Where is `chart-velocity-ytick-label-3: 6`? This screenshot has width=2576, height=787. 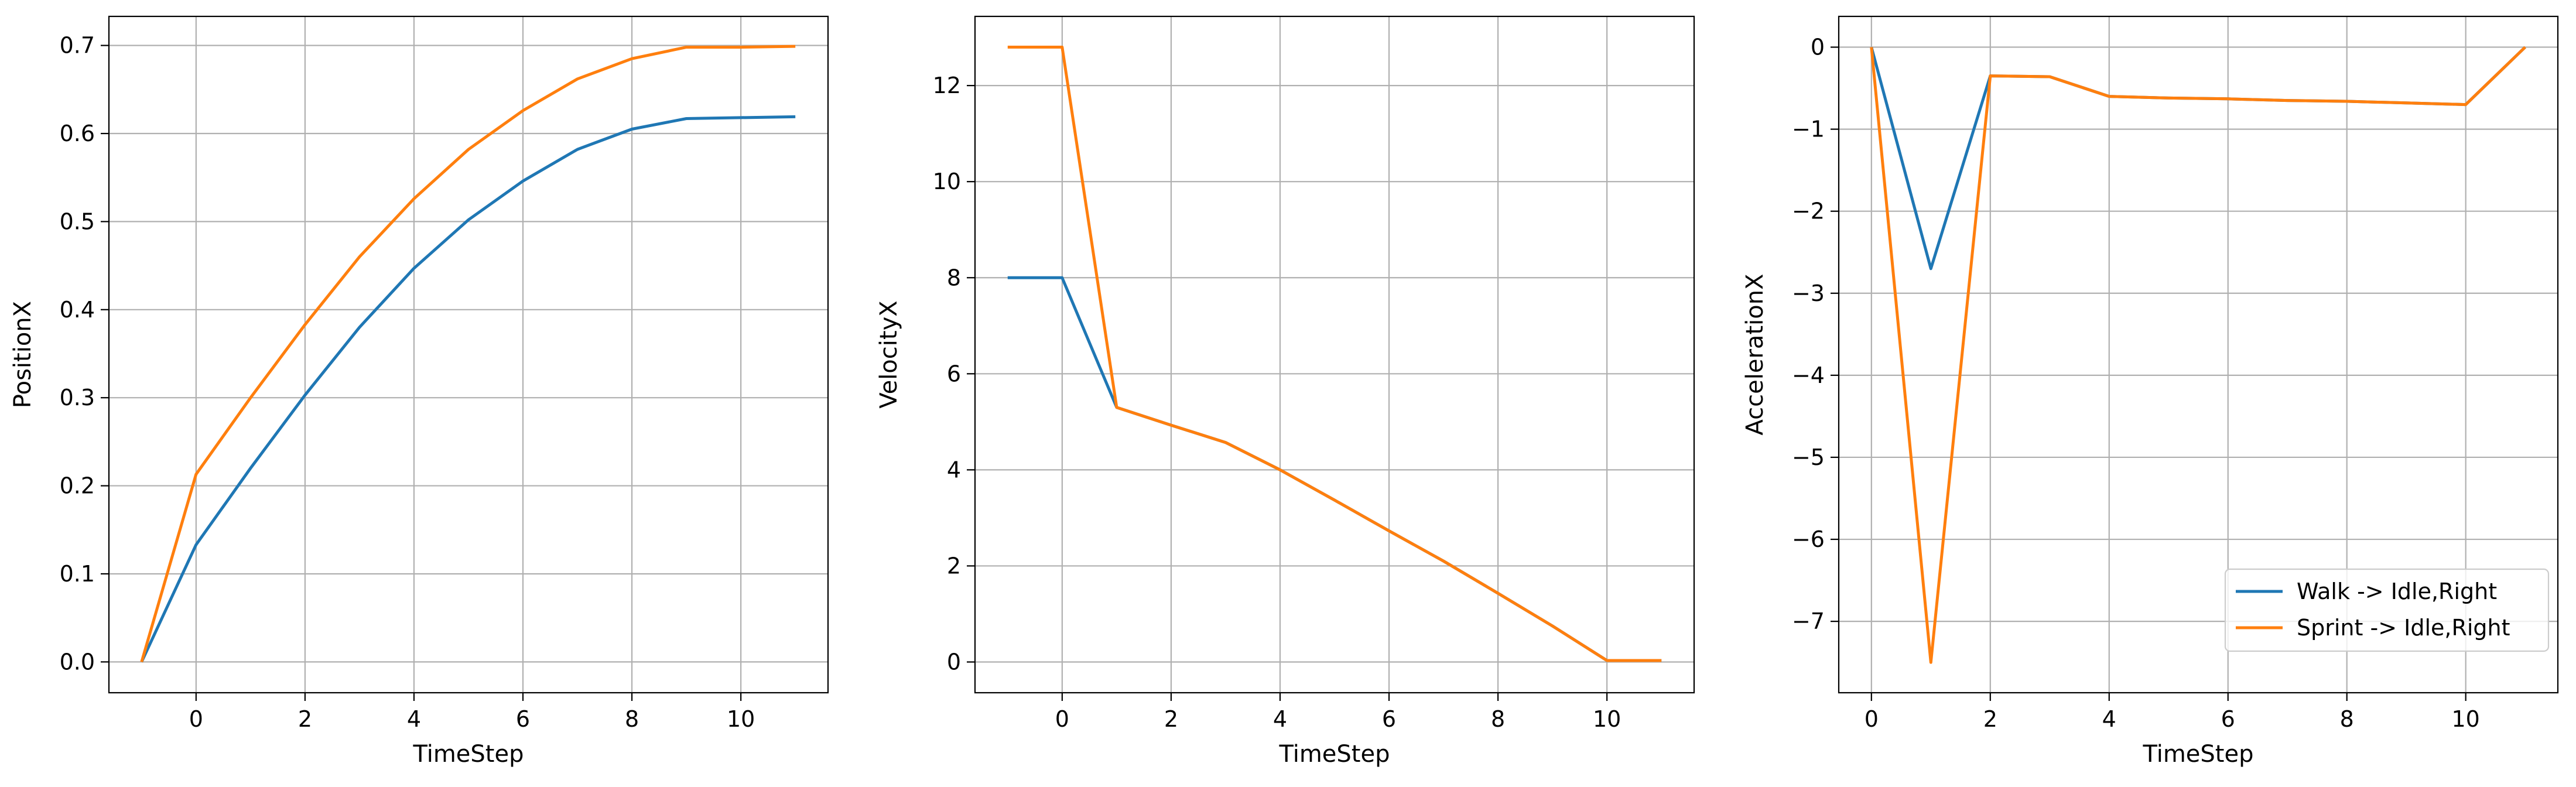
chart-velocity-ytick-label-3: 6 is located at coordinates (954, 373).